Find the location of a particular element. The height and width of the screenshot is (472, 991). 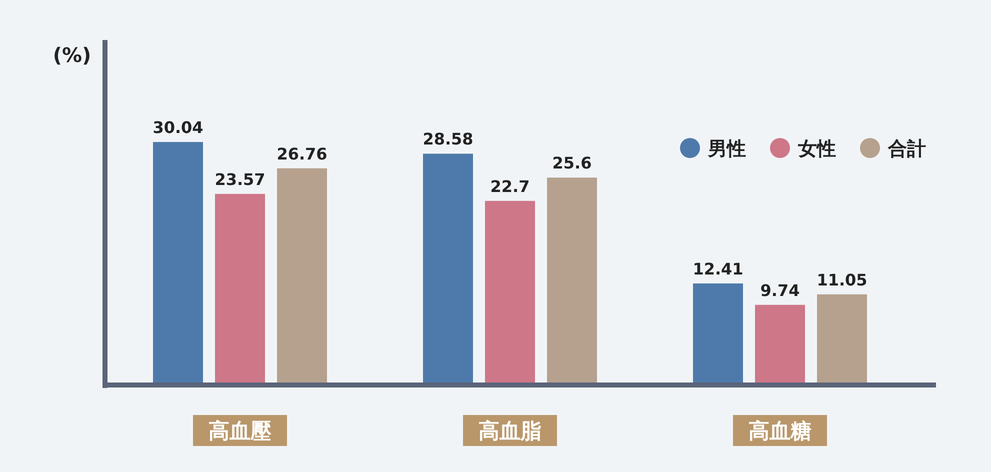

data-label: 11.05 is located at coordinates (842, 280).